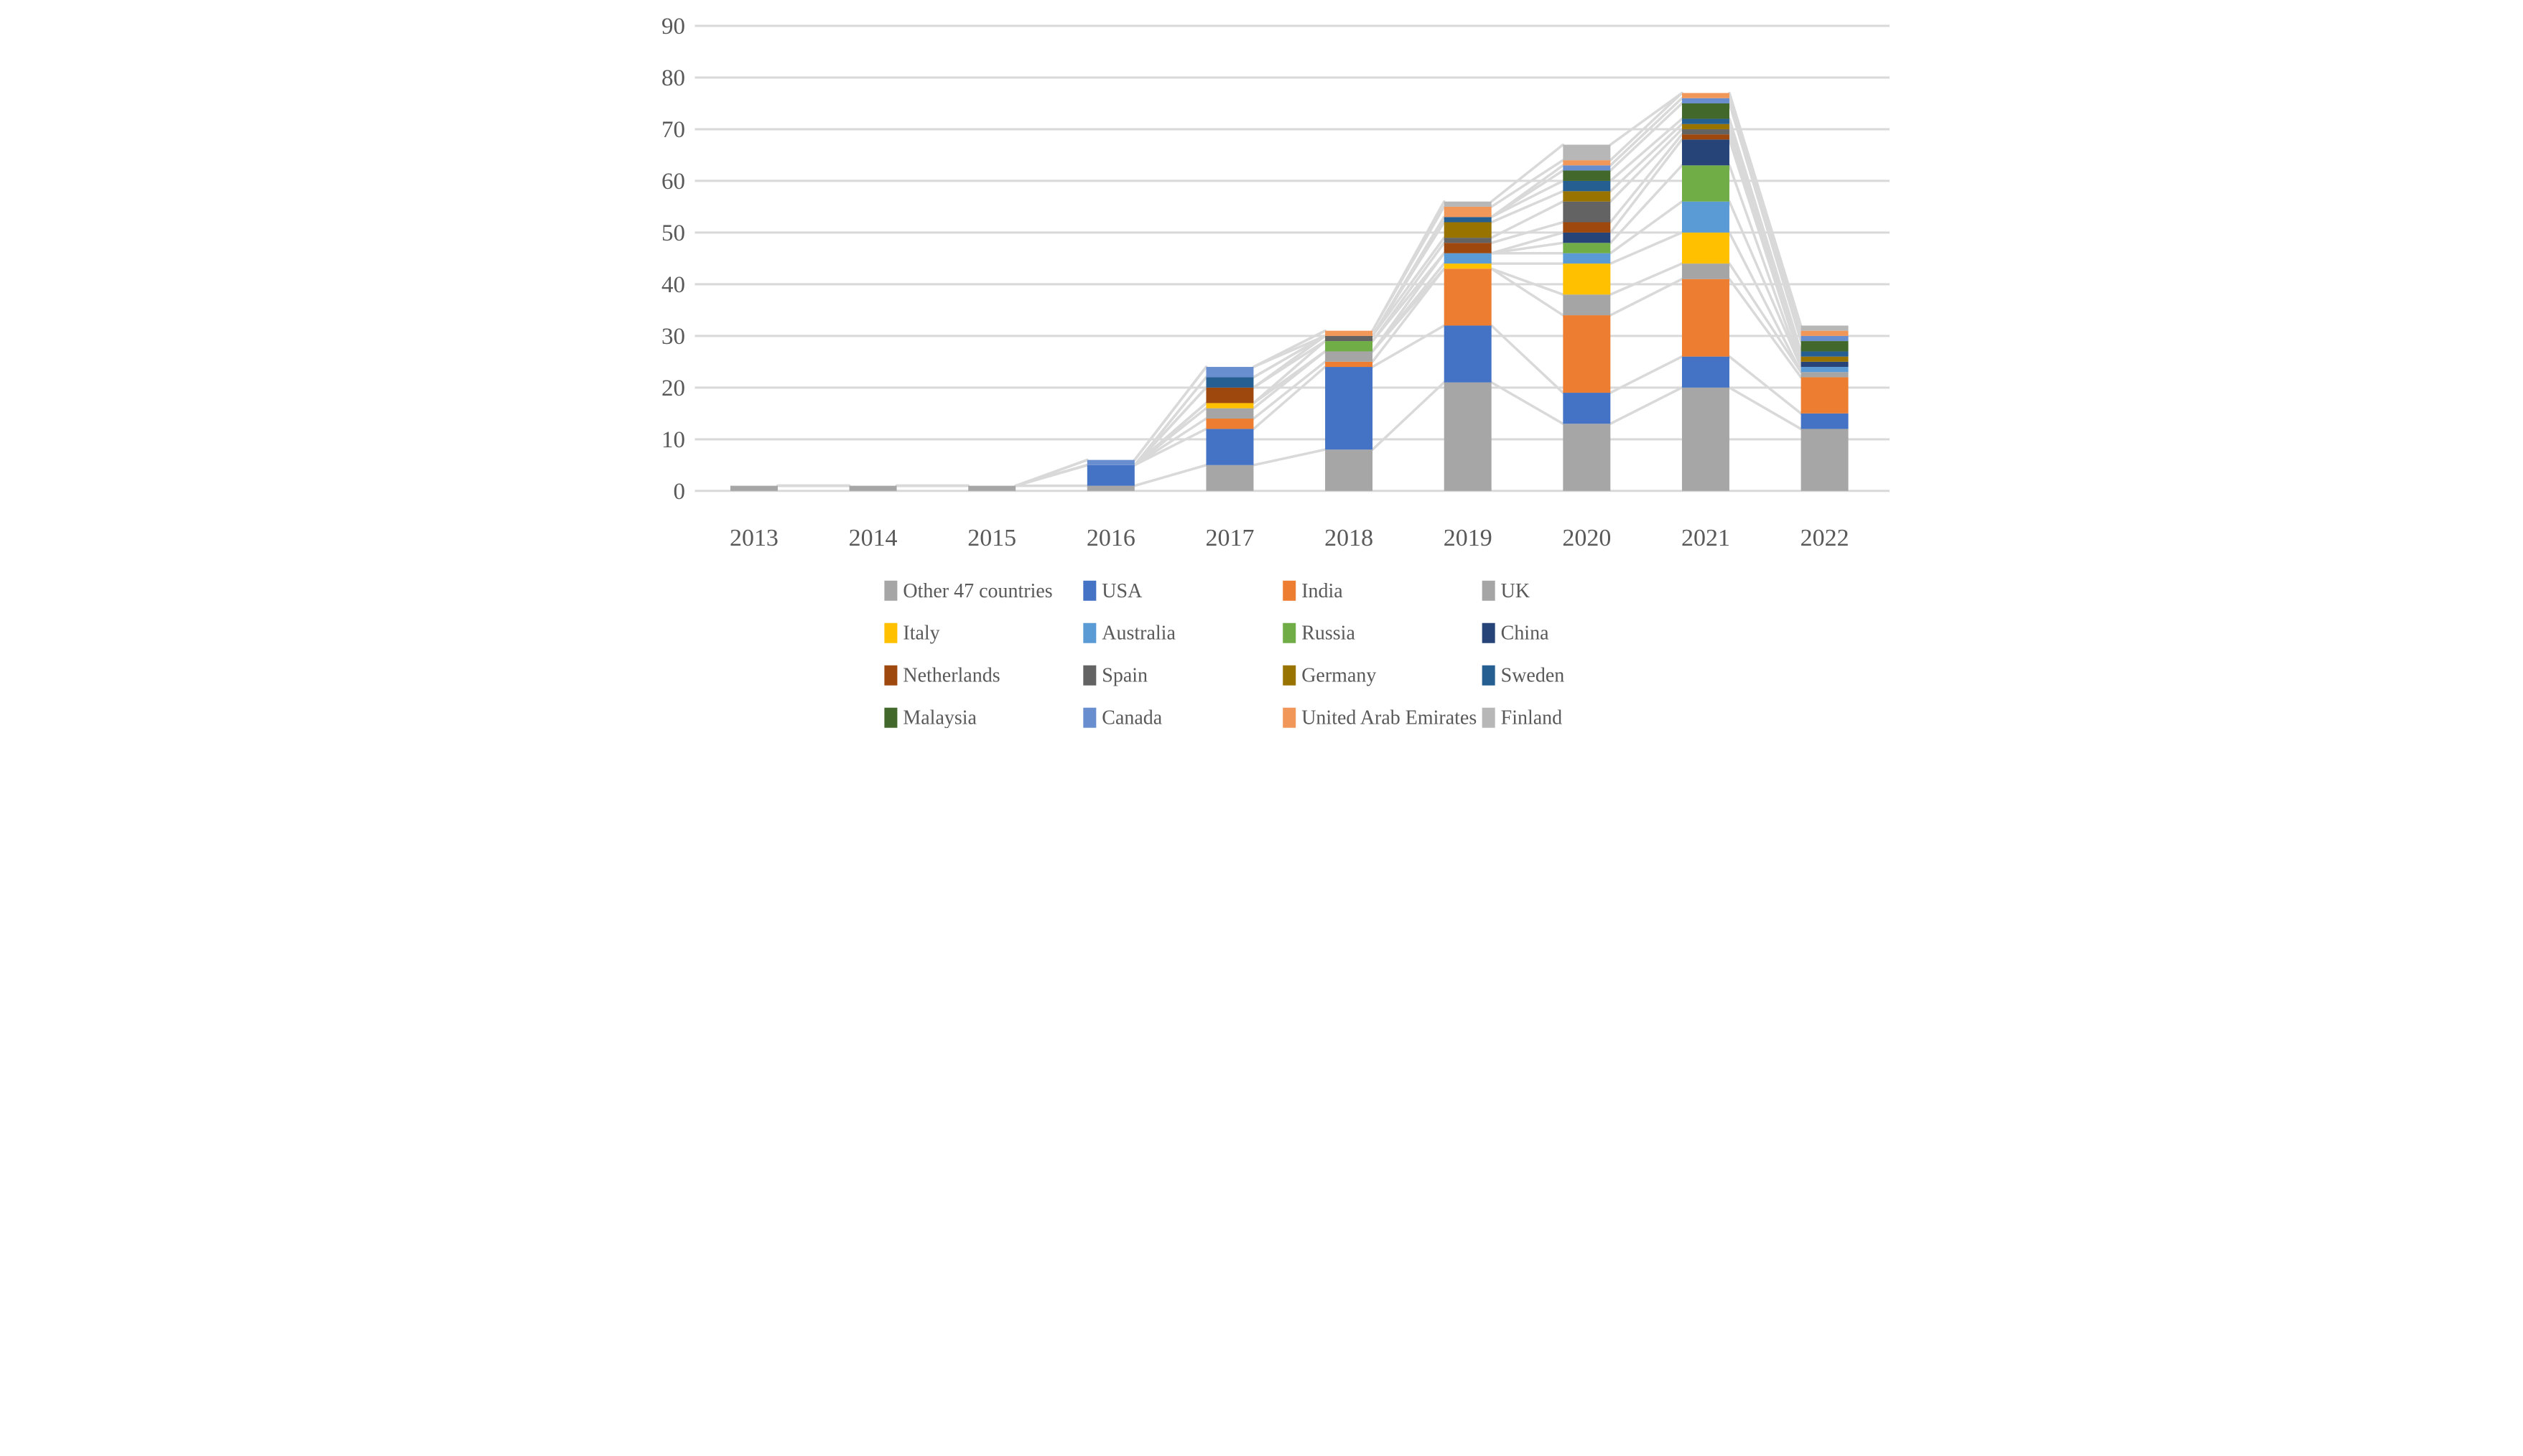 The image size is (2523, 1456). Describe the element at coordinates (1705, 121) in the screenshot. I see `bar-segment-sweden-2021` at that location.